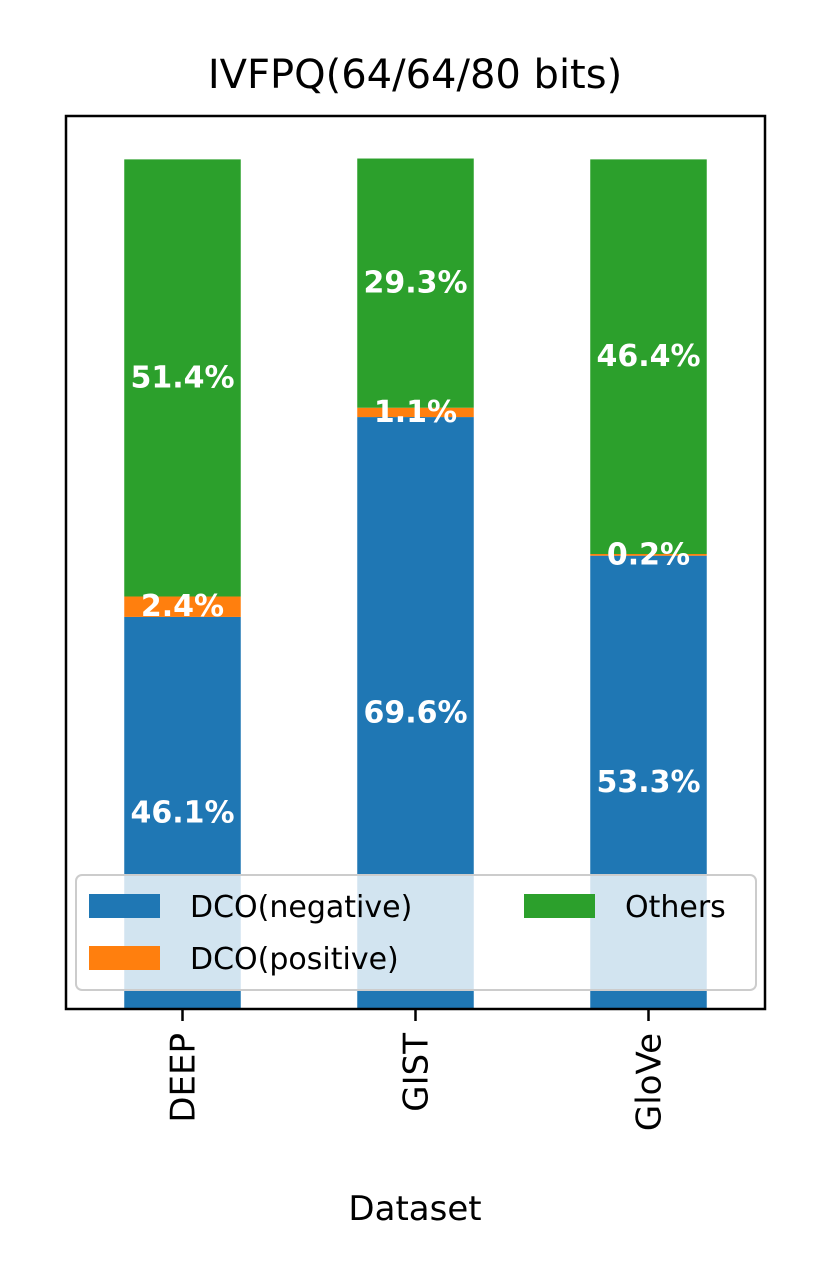  What do you see at coordinates (184, 1078) in the screenshot?
I see `x-tick-label-deep: DEEP` at bounding box center [184, 1078].